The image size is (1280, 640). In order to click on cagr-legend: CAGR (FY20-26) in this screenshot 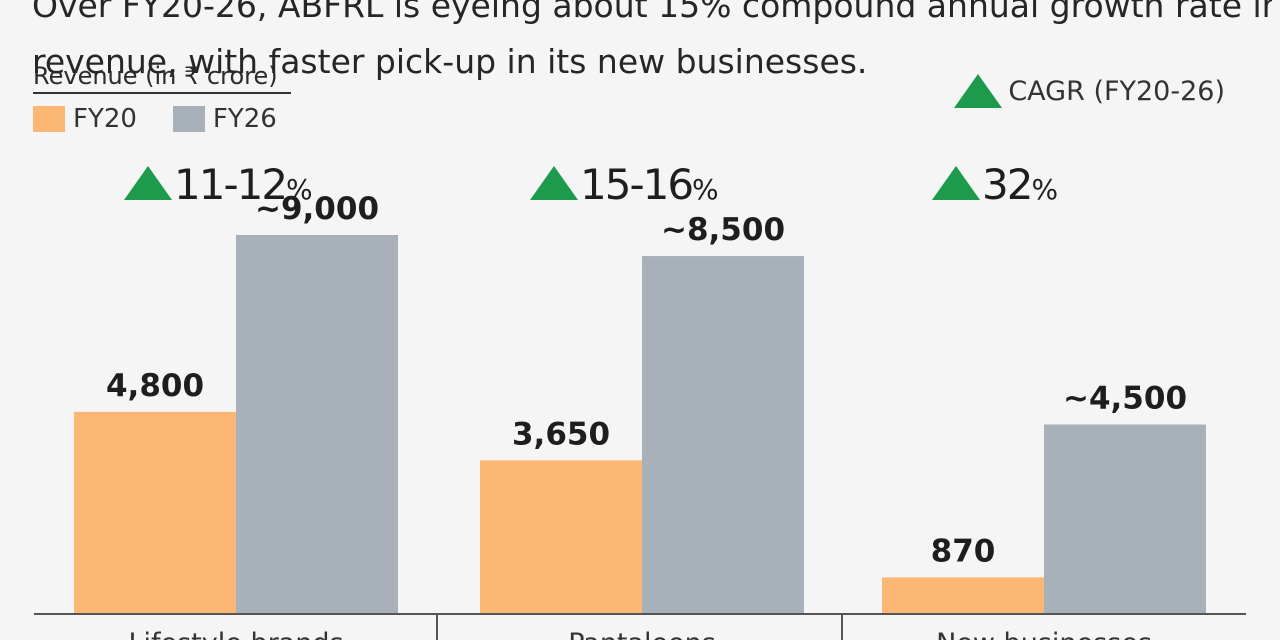, I will do `click(1089, 91)`.